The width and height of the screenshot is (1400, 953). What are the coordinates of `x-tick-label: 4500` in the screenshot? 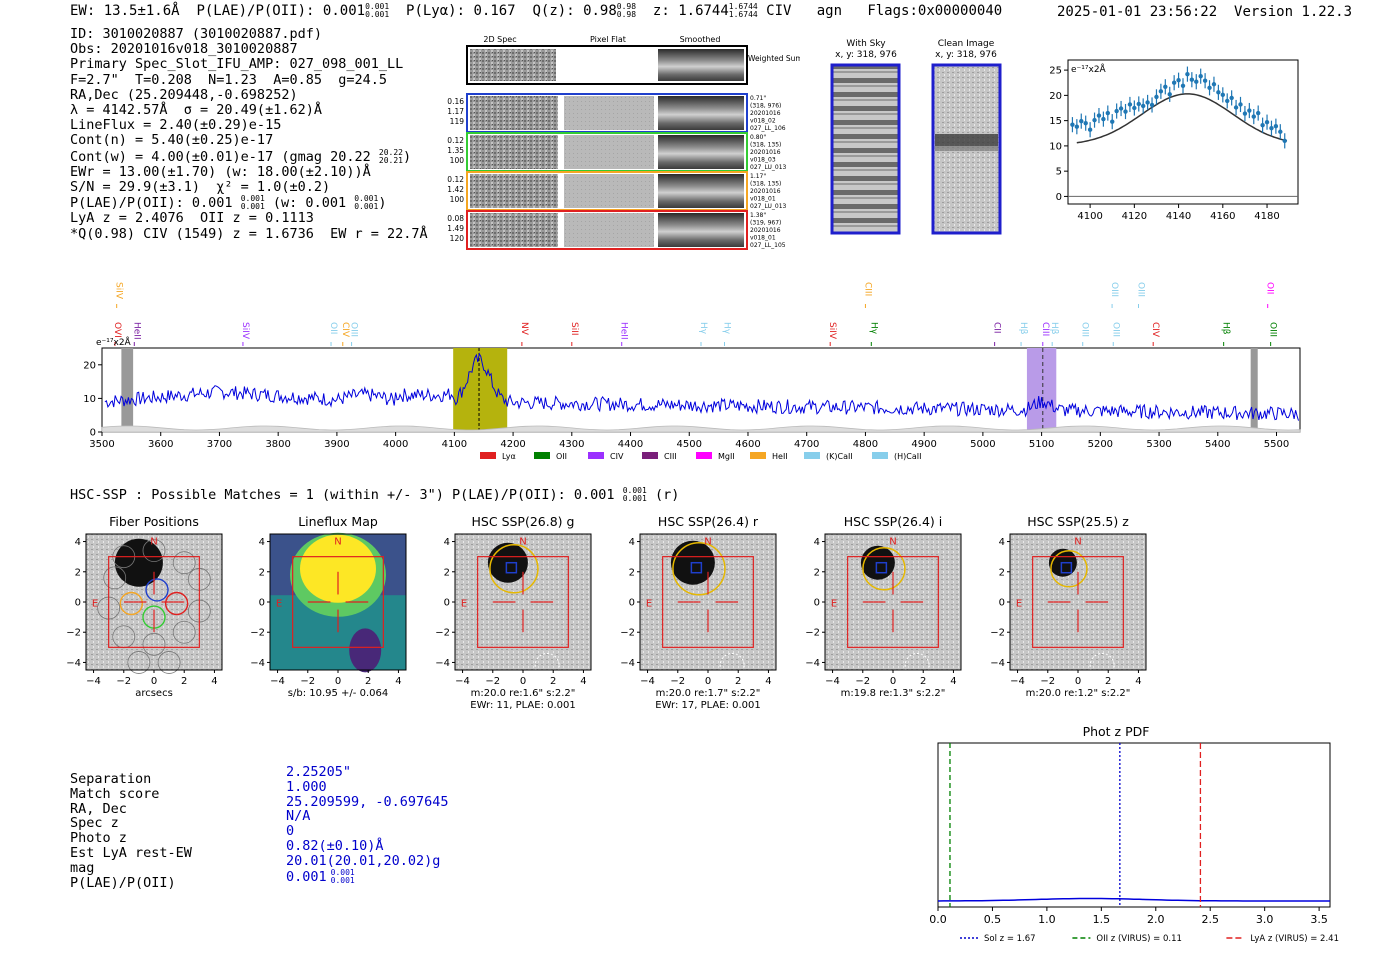 It's located at (689, 444).